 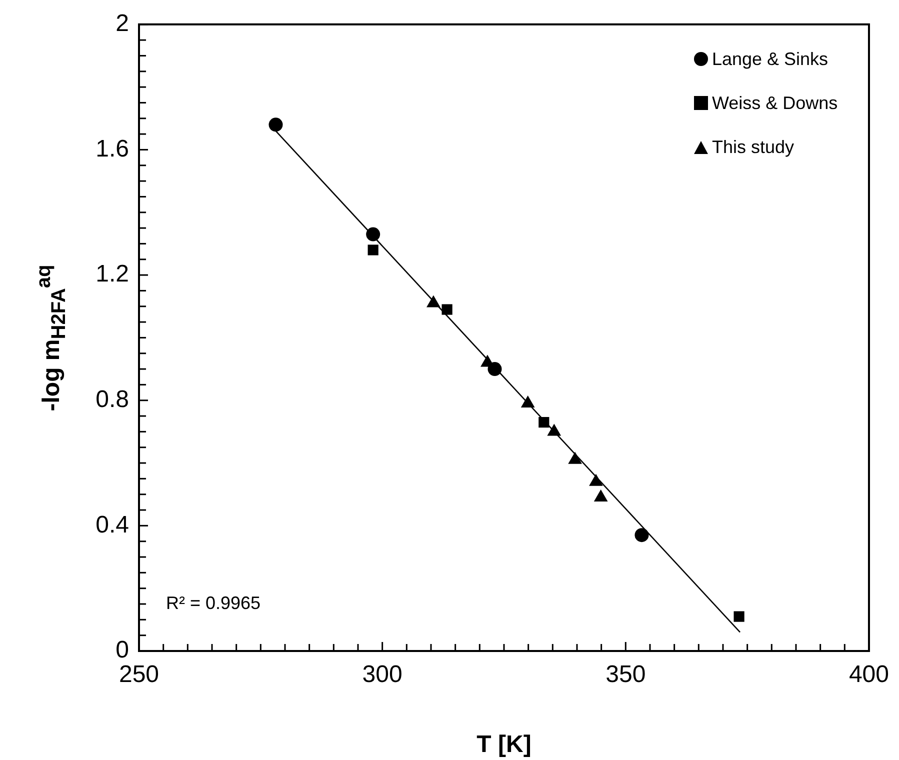 What do you see at coordinates (770, 59) in the screenshot?
I see `legend-label: Lange & Sinks` at bounding box center [770, 59].